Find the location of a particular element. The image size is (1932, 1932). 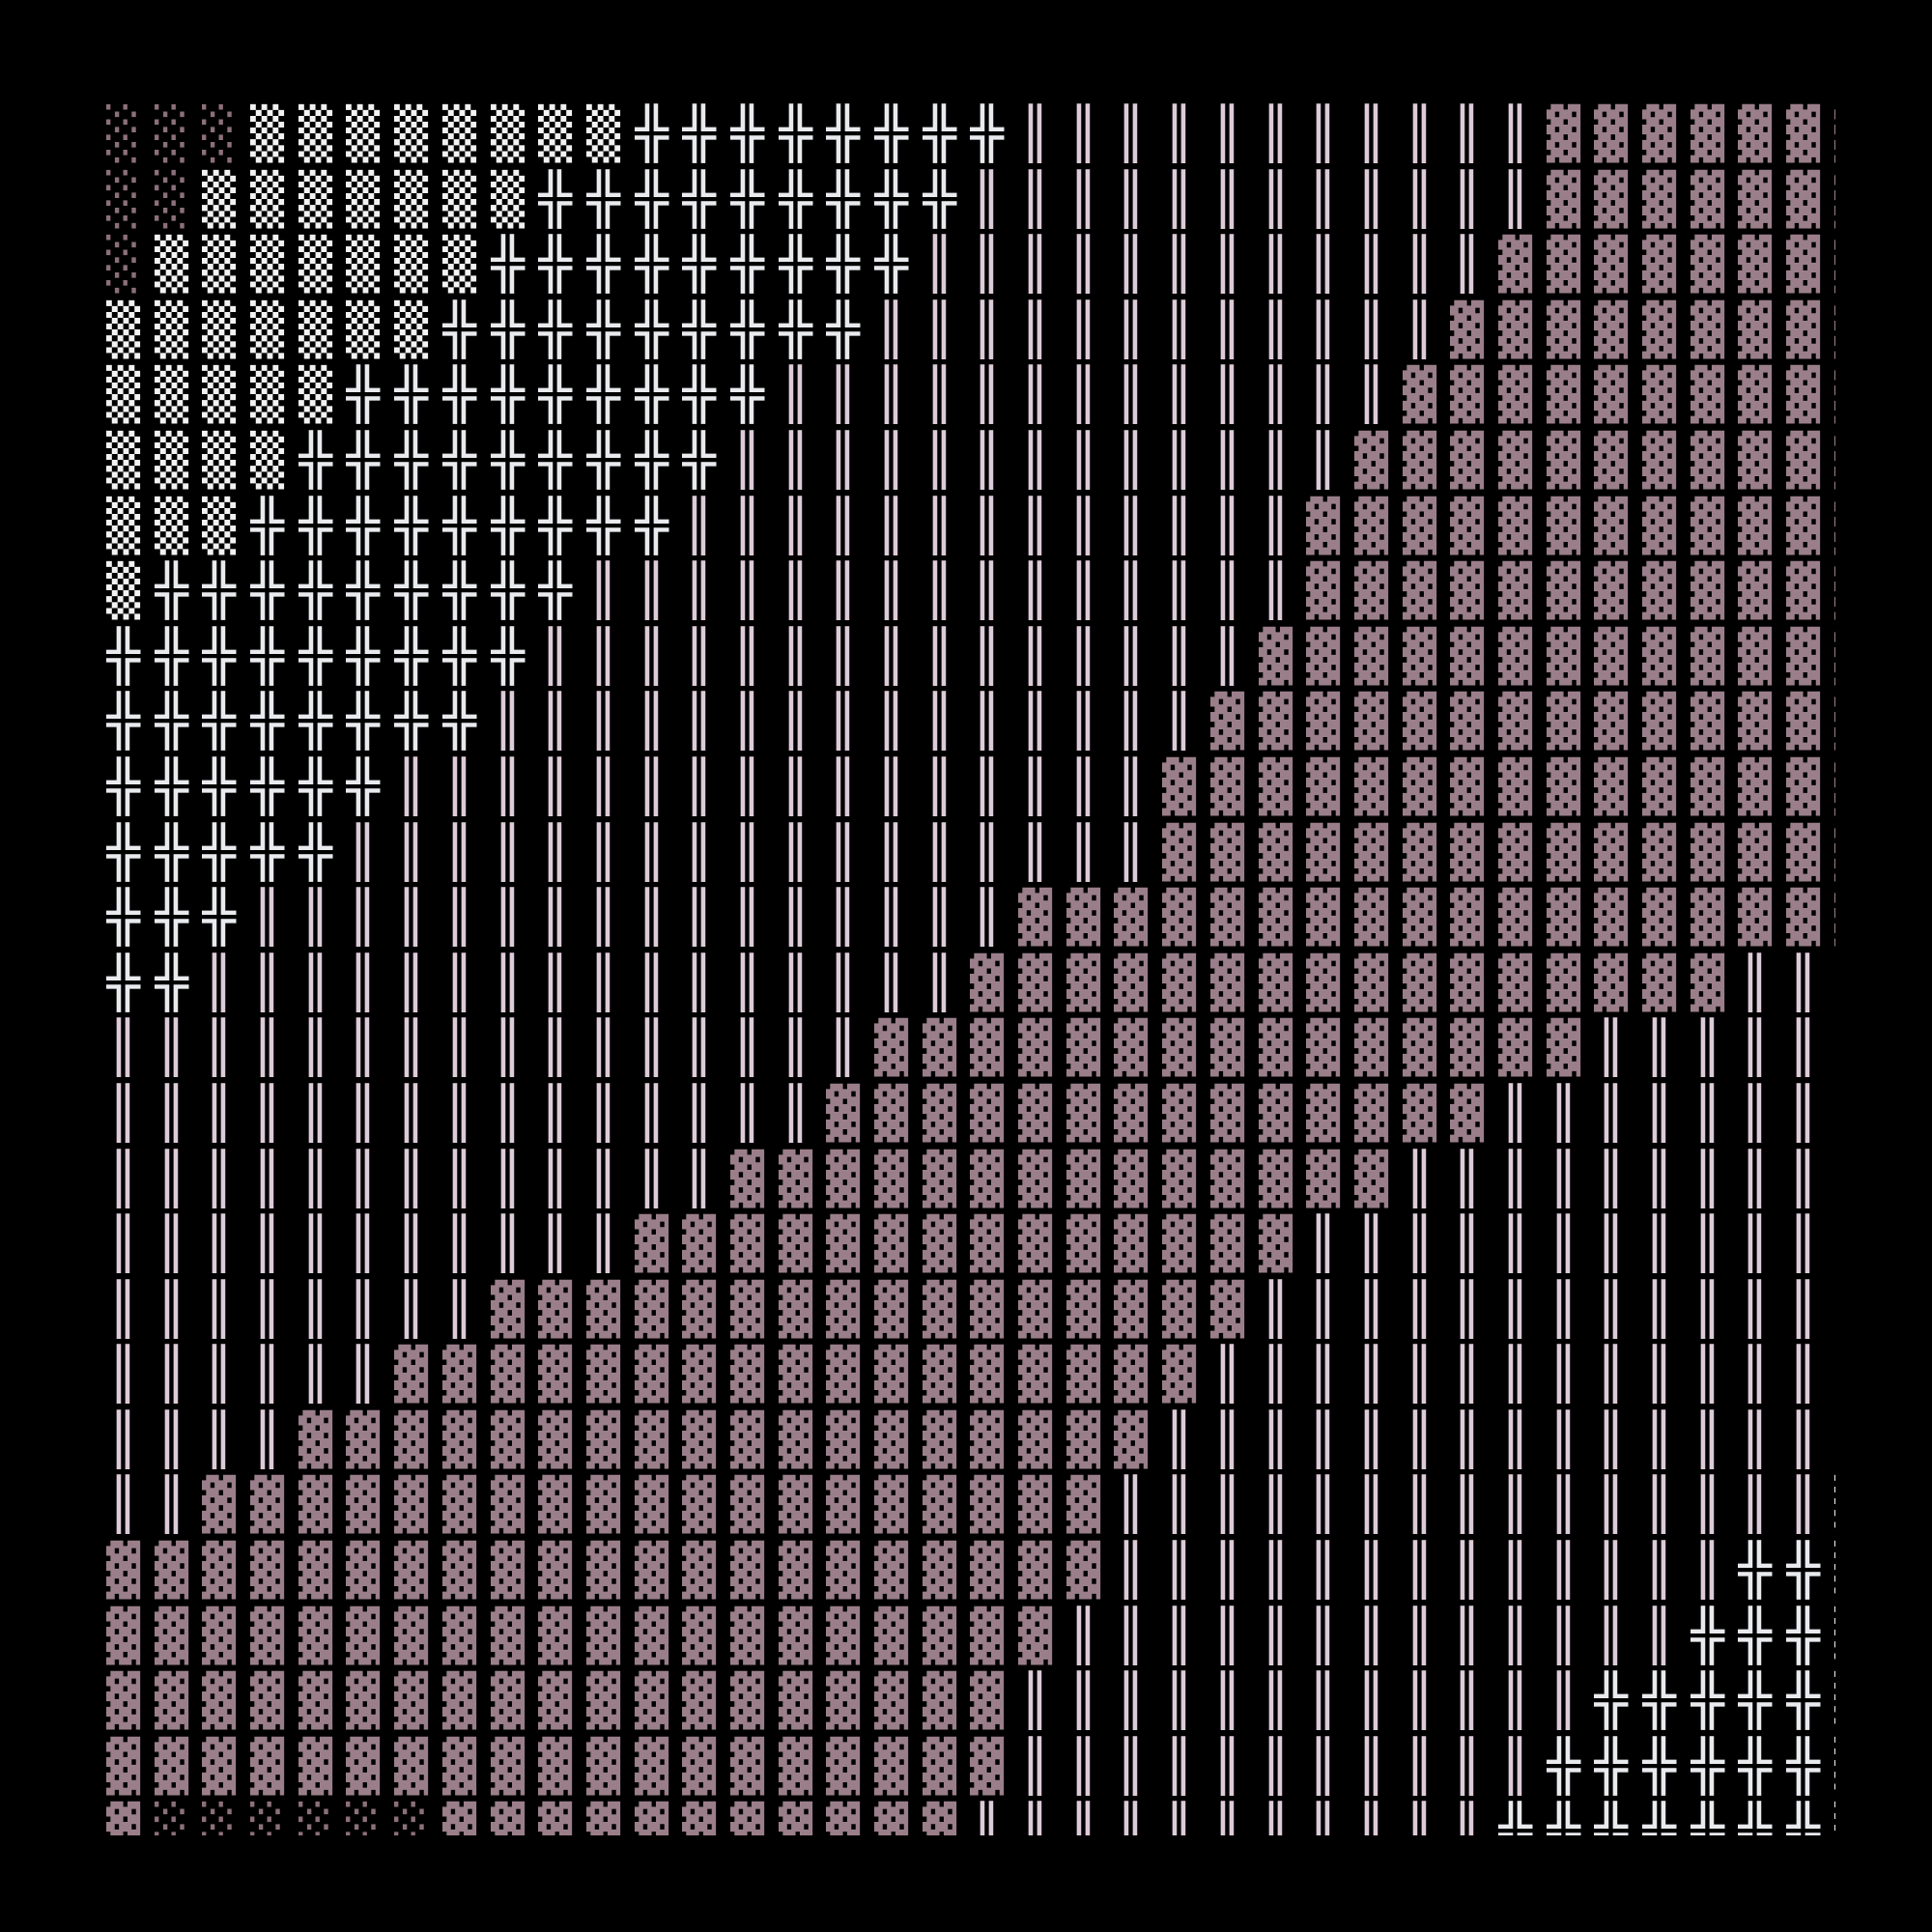

art-row: ▓▓▓▓▓▓▓▓▓▓▓▓▓▓▓▓▓▓▓▓▓║║║║║║║║║║║║║╬╬▒ is located at coordinates (970, 1572).